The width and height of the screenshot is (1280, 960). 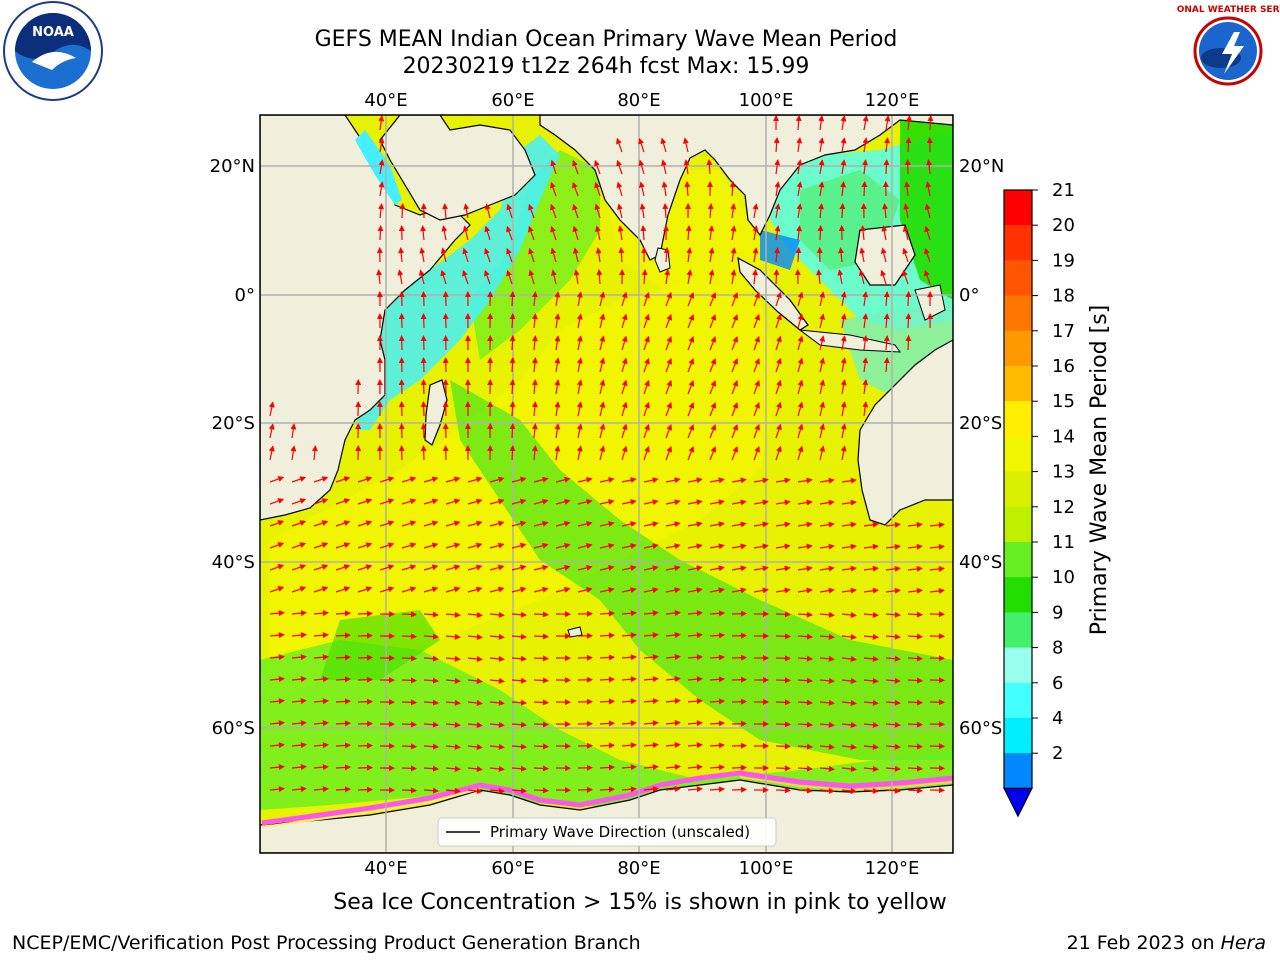 What do you see at coordinates (1063, 296) in the screenshot?
I see `colorbar-tick-label: 18` at bounding box center [1063, 296].